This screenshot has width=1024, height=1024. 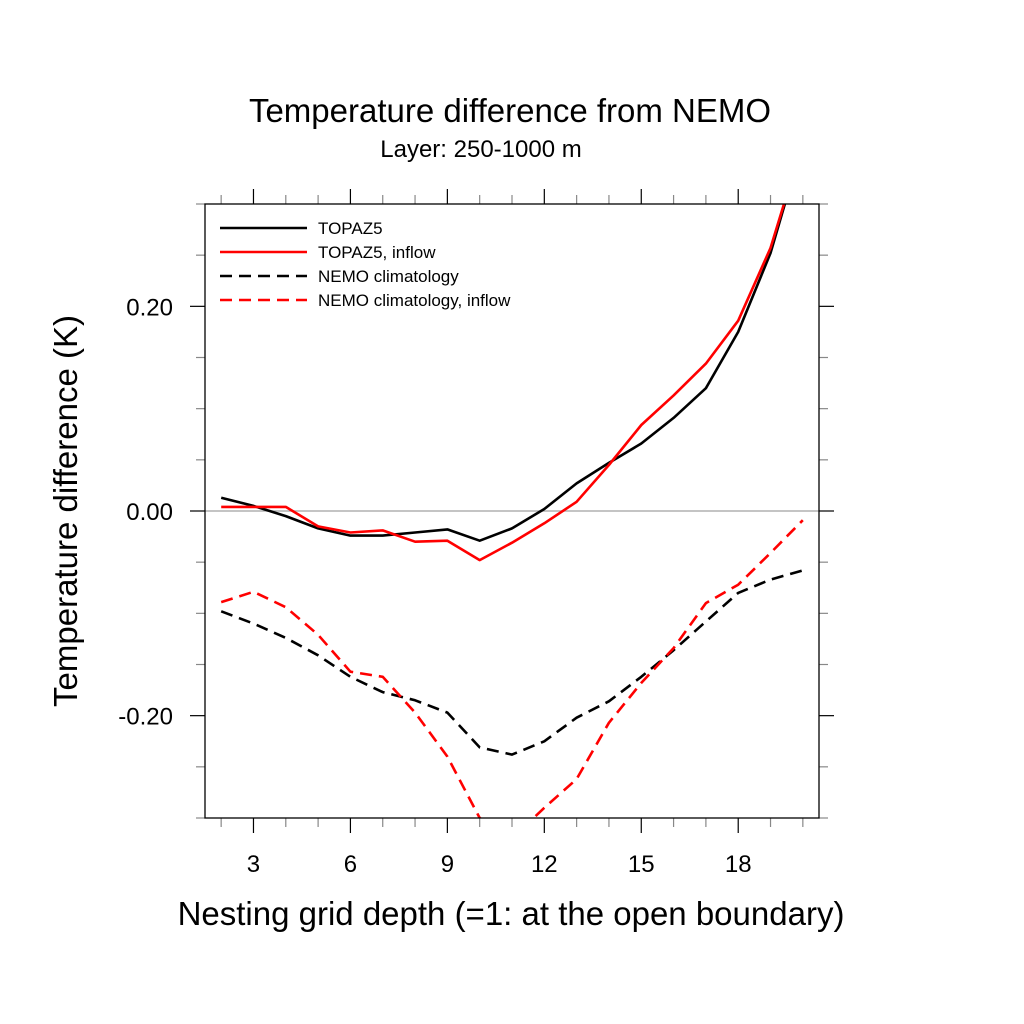 I want to click on x-tick-label: 18, so click(x=738, y=864).